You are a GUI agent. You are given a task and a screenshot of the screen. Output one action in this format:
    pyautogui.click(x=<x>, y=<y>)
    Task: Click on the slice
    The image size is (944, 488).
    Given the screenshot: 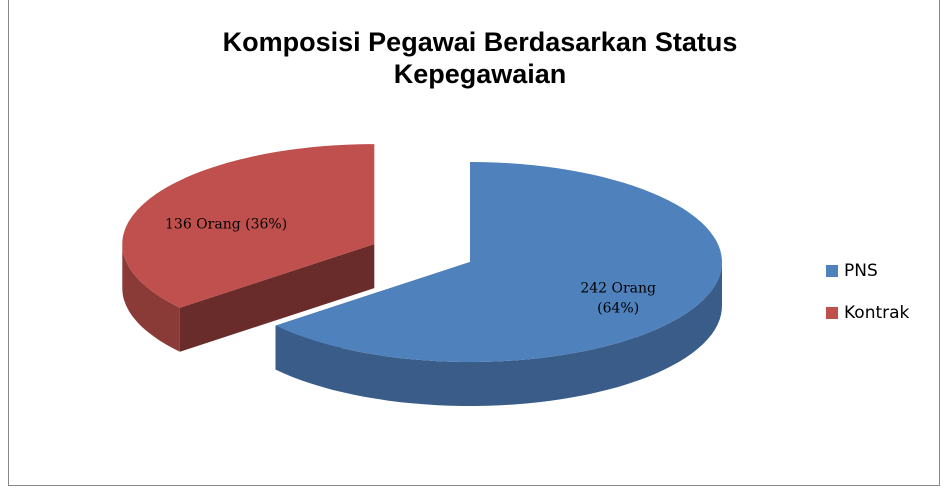 What is the action you would take?
    pyautogui.click(x=248, y=248)
    